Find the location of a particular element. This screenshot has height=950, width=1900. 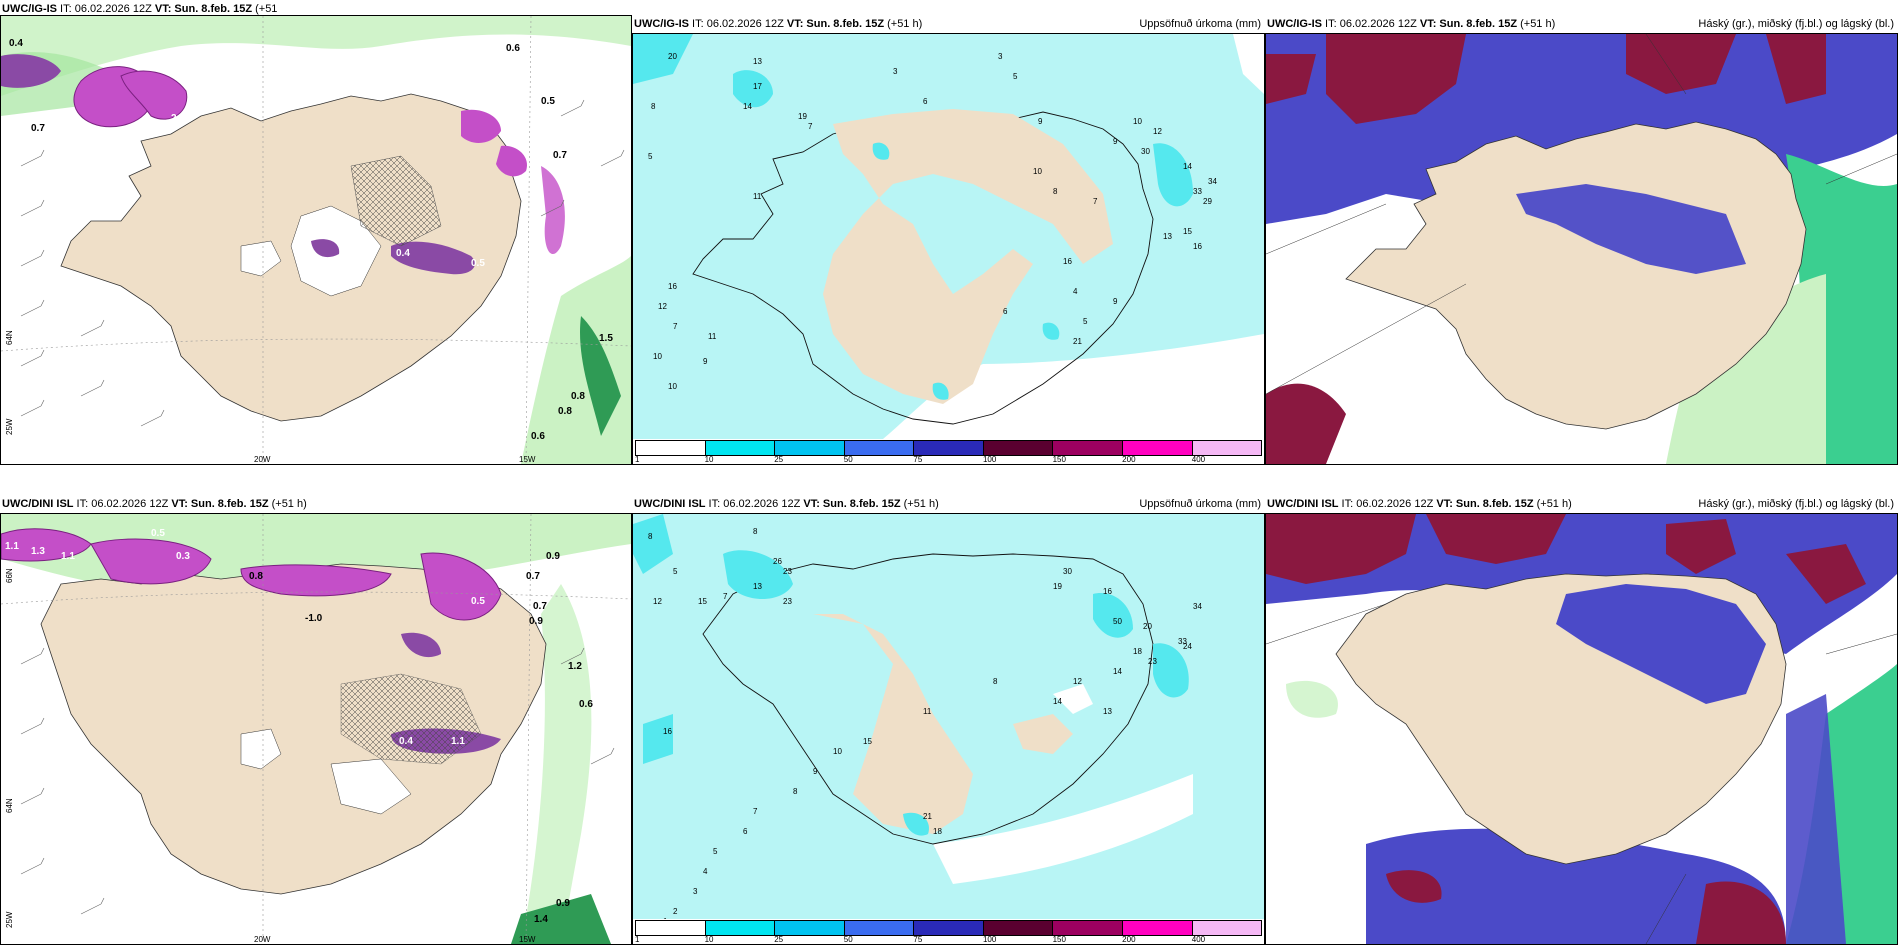

precip-amount-label: 11 is located at coordinates (712, 336).